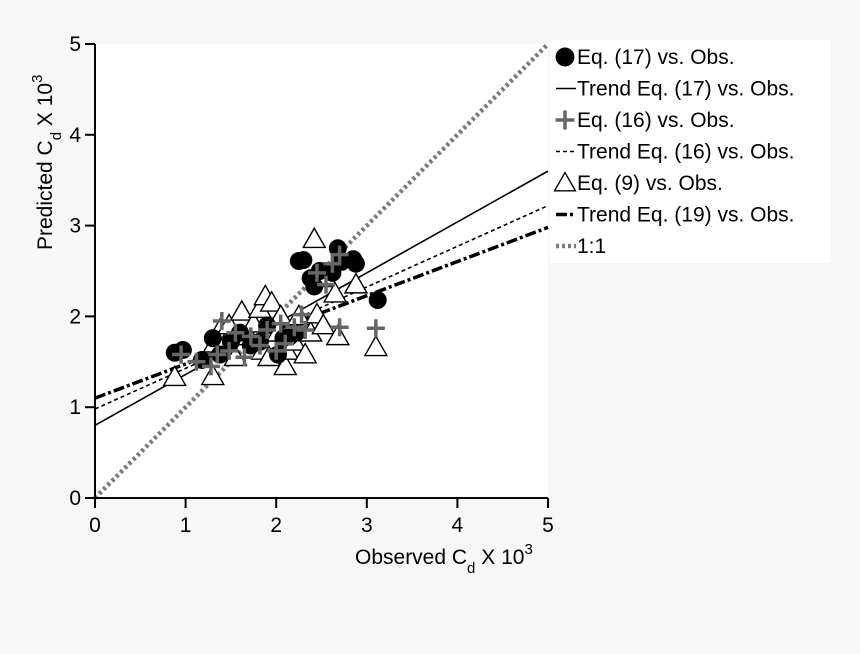 This screenshot has width=860, height=654. I want to click on y-tick-label: 1, so click(75, 407).